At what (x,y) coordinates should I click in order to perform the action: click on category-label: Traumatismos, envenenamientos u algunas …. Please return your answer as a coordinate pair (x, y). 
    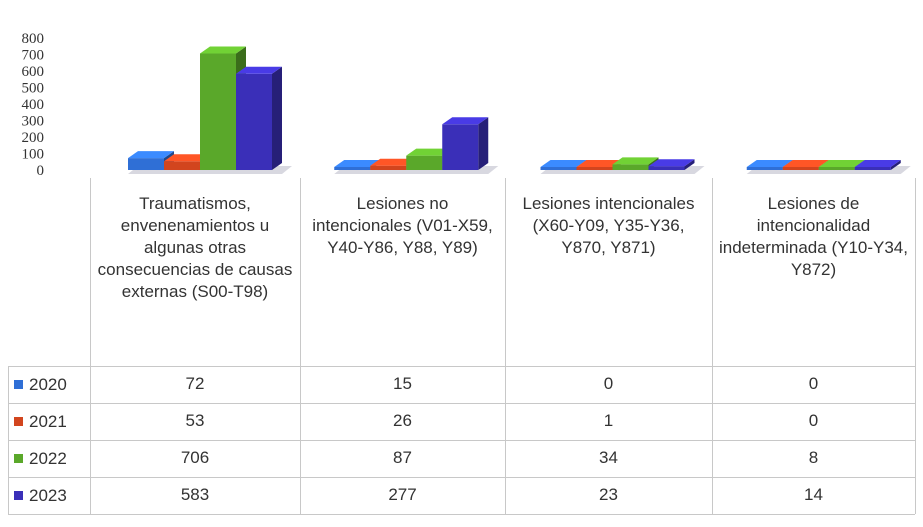
    Looking at the image, I should click on (195, 247).